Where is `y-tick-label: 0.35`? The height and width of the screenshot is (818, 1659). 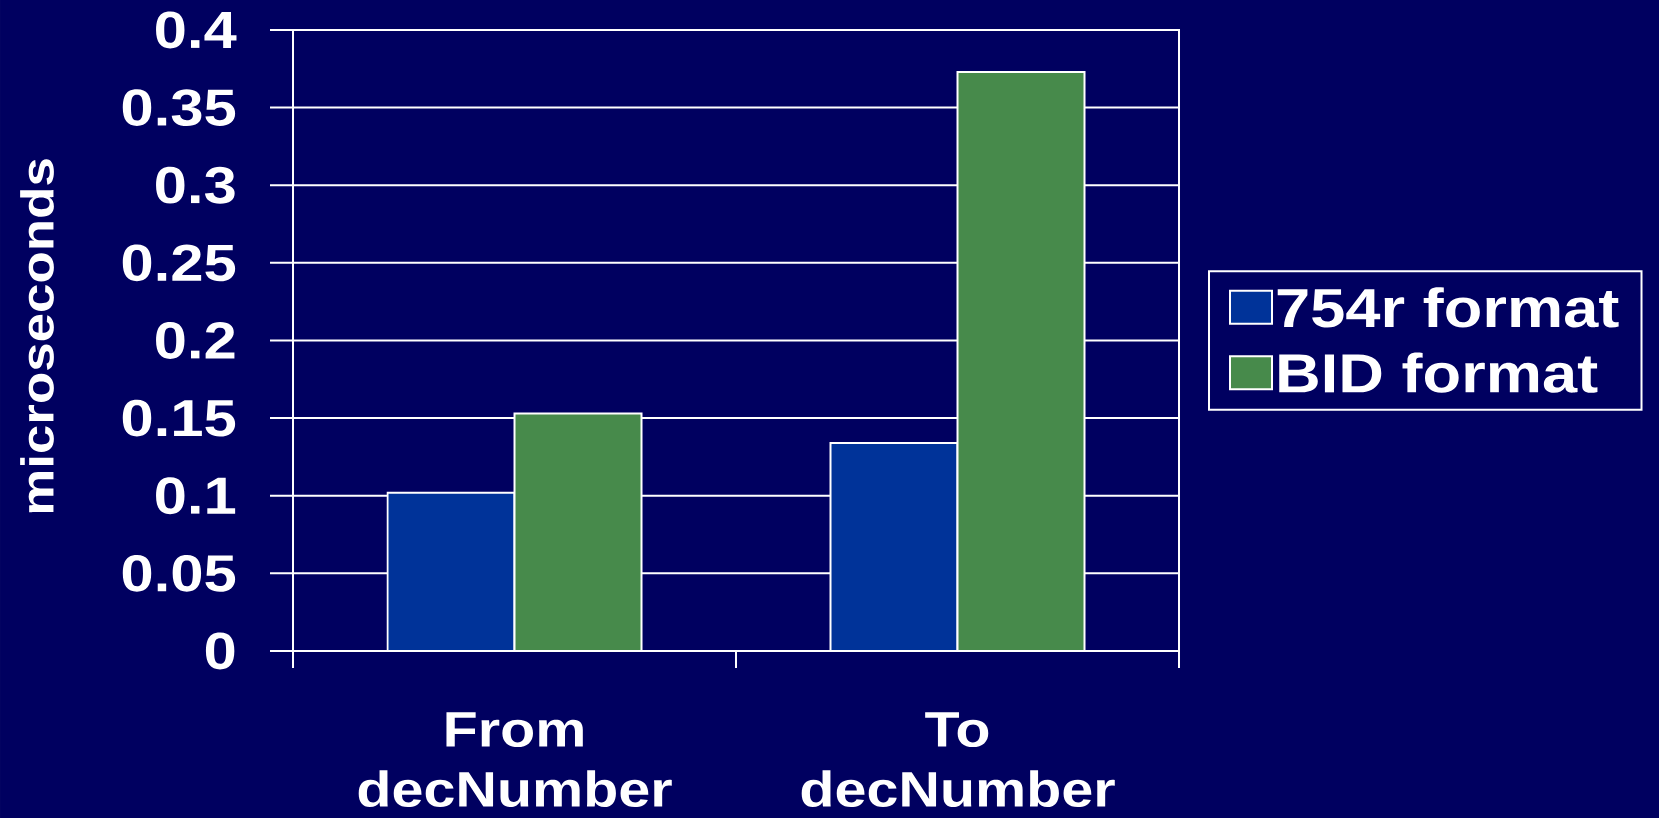 y-tick-label: 0.35 is located at coordinates (179, 108).